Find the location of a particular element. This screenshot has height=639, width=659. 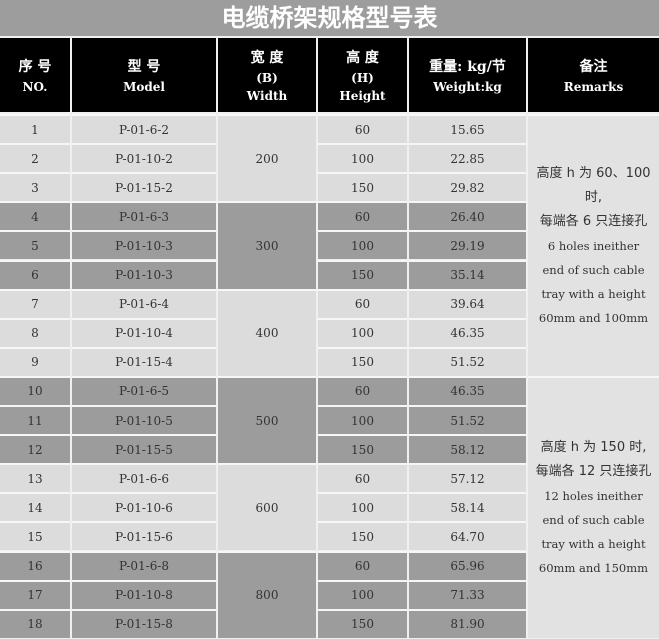

remark-line: 6 holes ineither is located at coordinates (593, 245).